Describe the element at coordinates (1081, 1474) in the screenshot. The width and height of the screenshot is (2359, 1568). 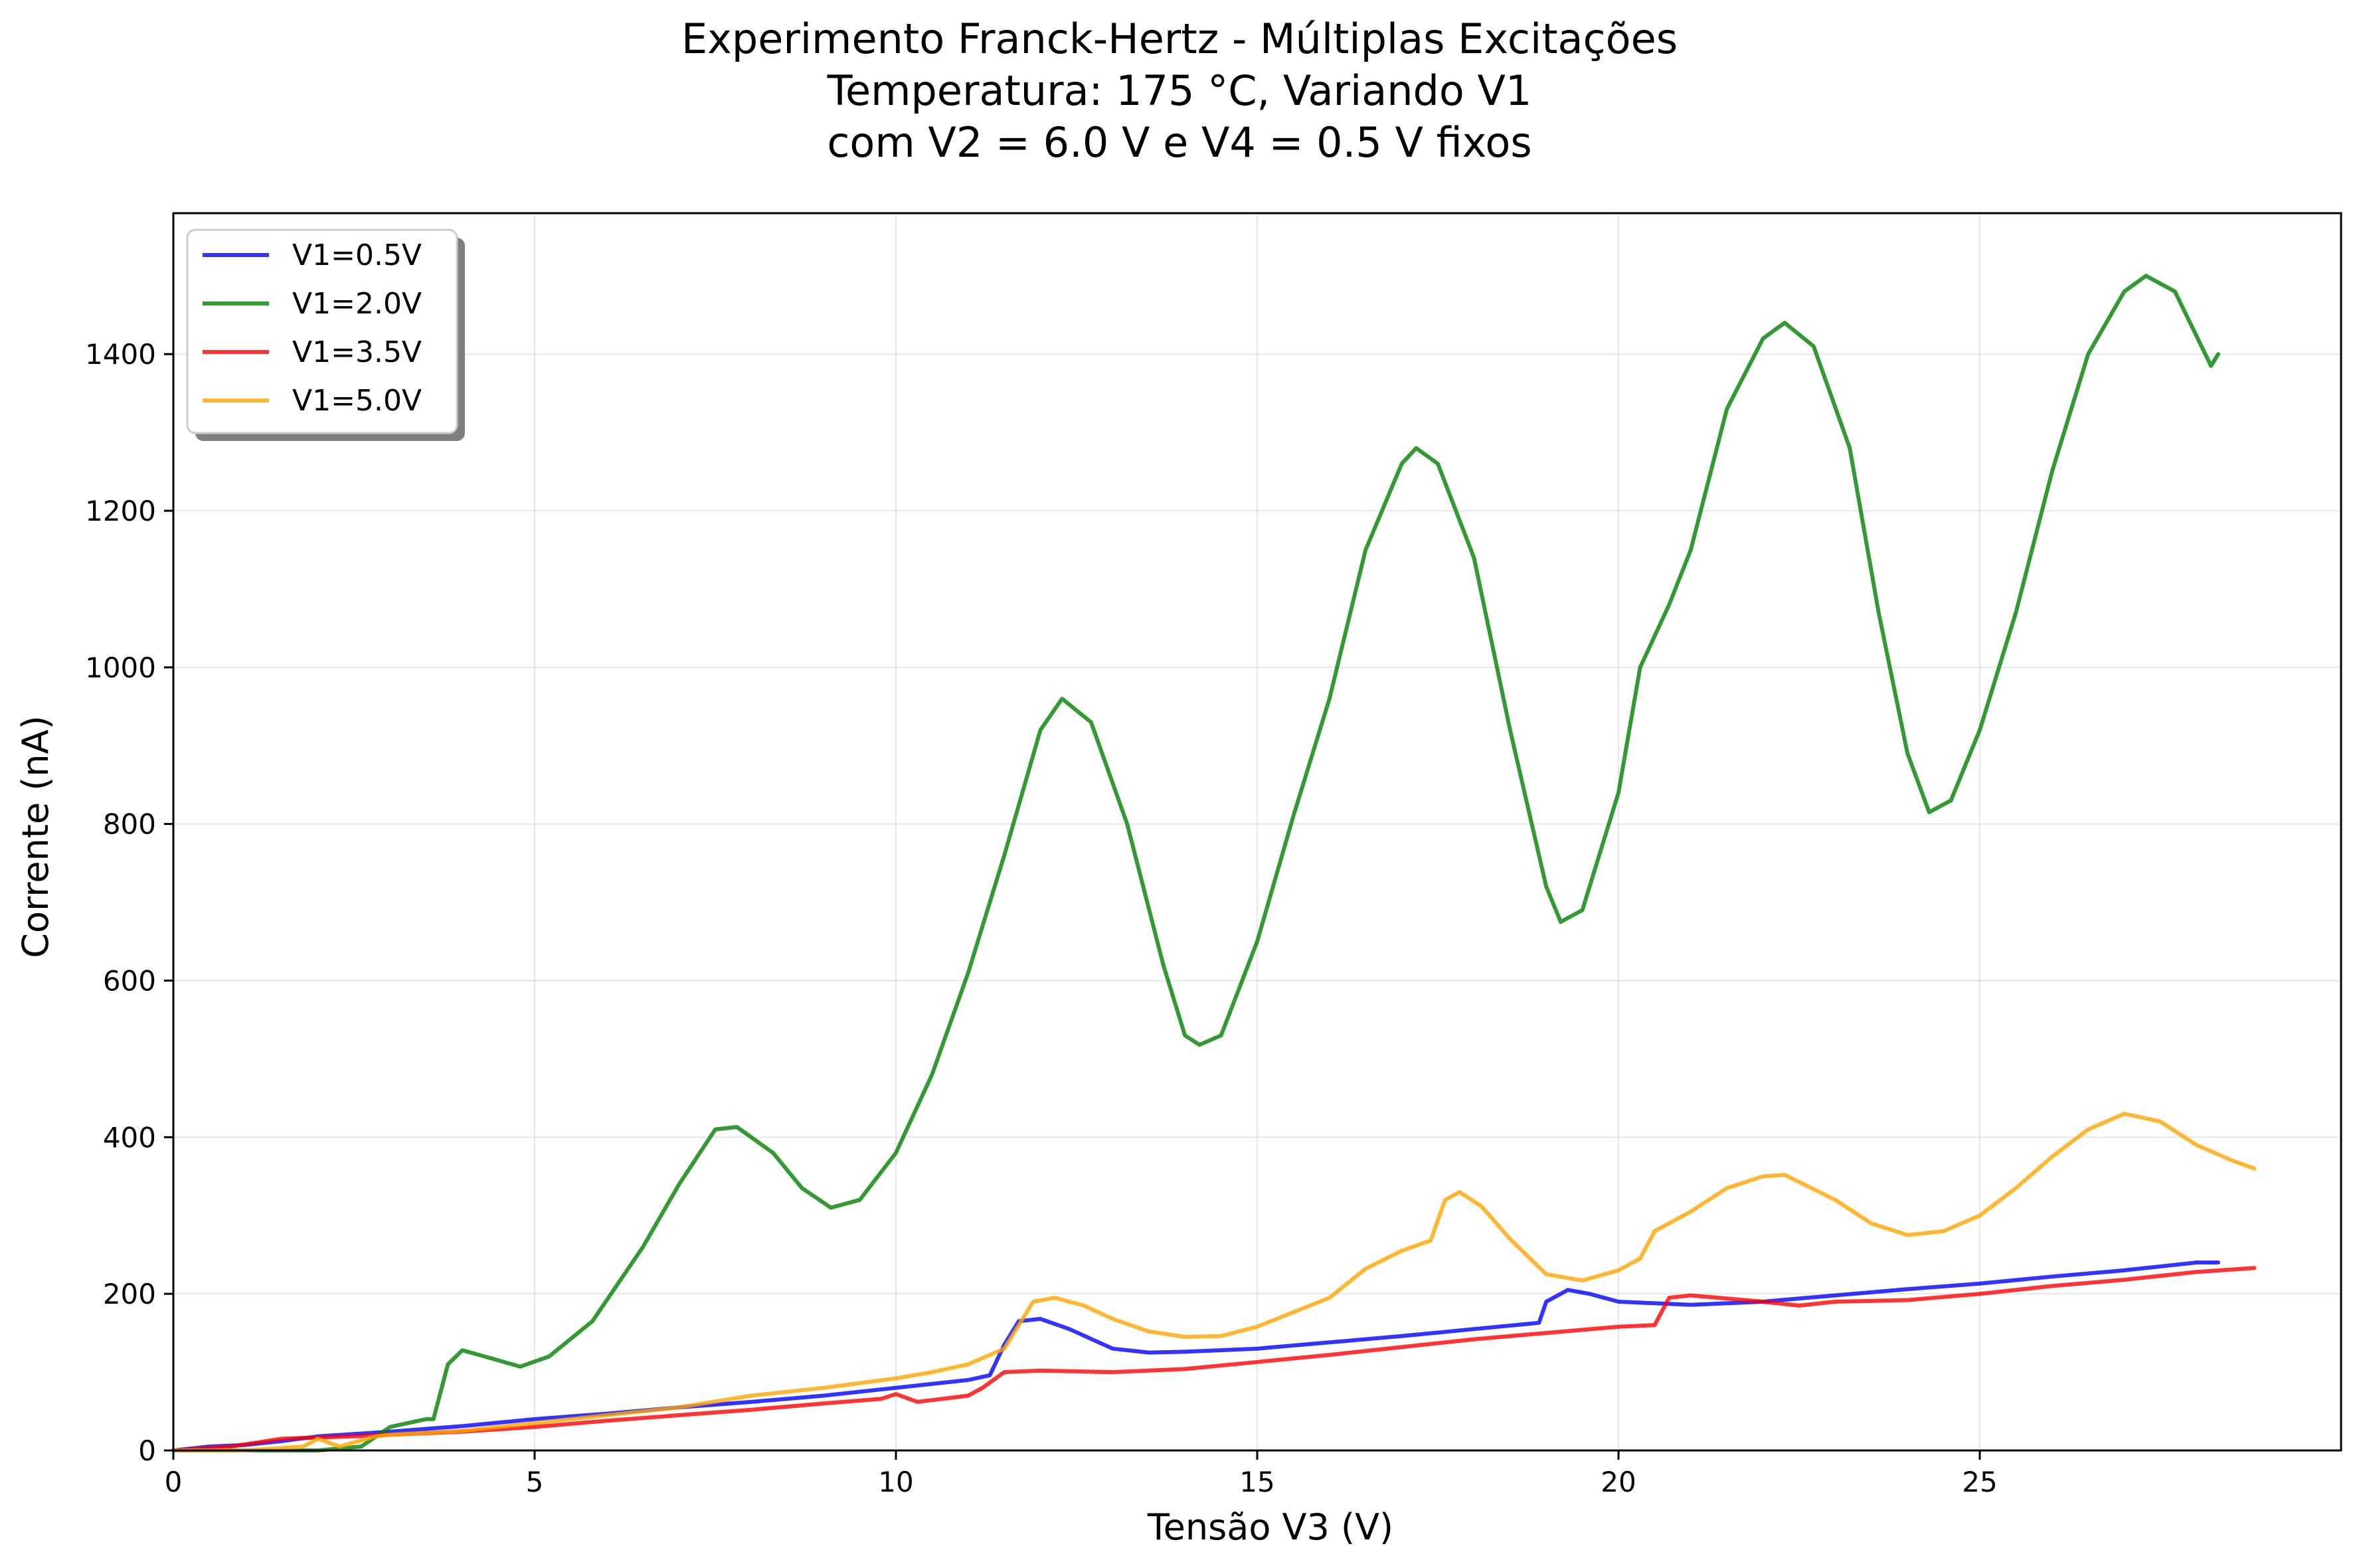
I see `x-axis-ticks: 0 5 10 15 20 25` at that location.